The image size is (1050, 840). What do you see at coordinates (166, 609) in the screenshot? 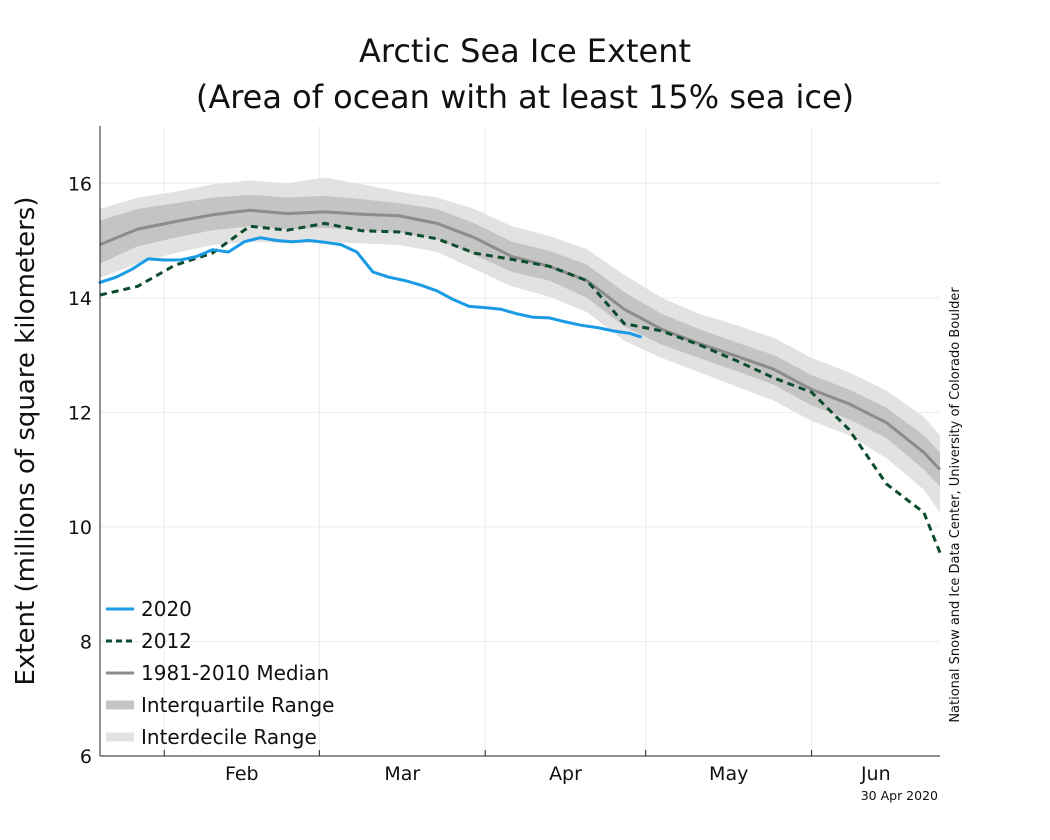
I see `legend-label-2020: 2020` at bounding box center [166, 609].